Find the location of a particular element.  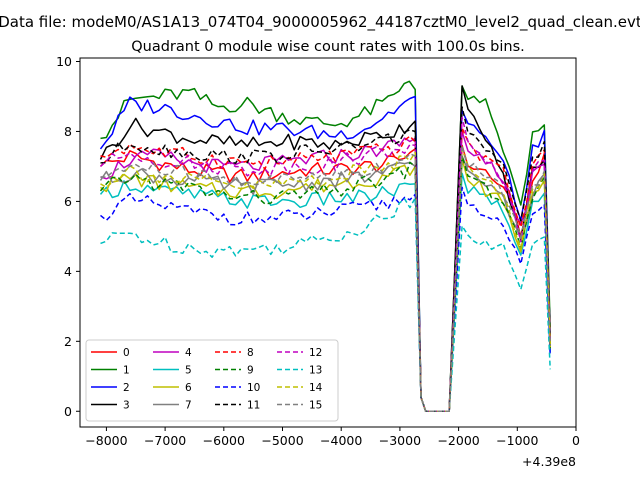

x-tick-label: 0 is located at coordinates (576, 440).